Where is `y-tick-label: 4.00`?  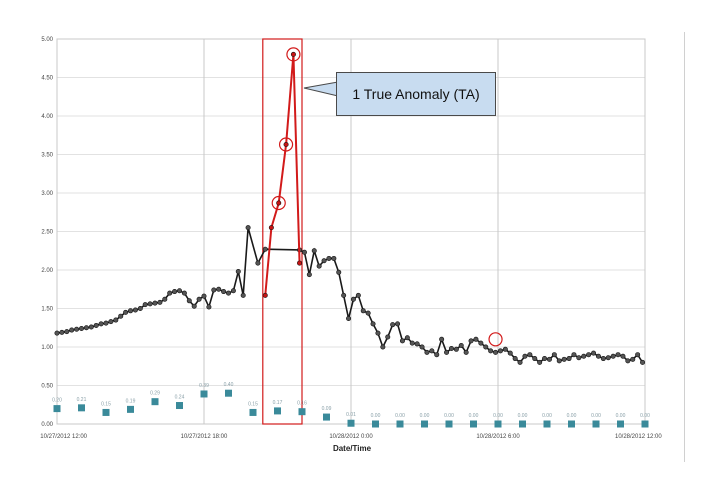
y-tick-label: 4.00 is located at coordinates (47, 117).